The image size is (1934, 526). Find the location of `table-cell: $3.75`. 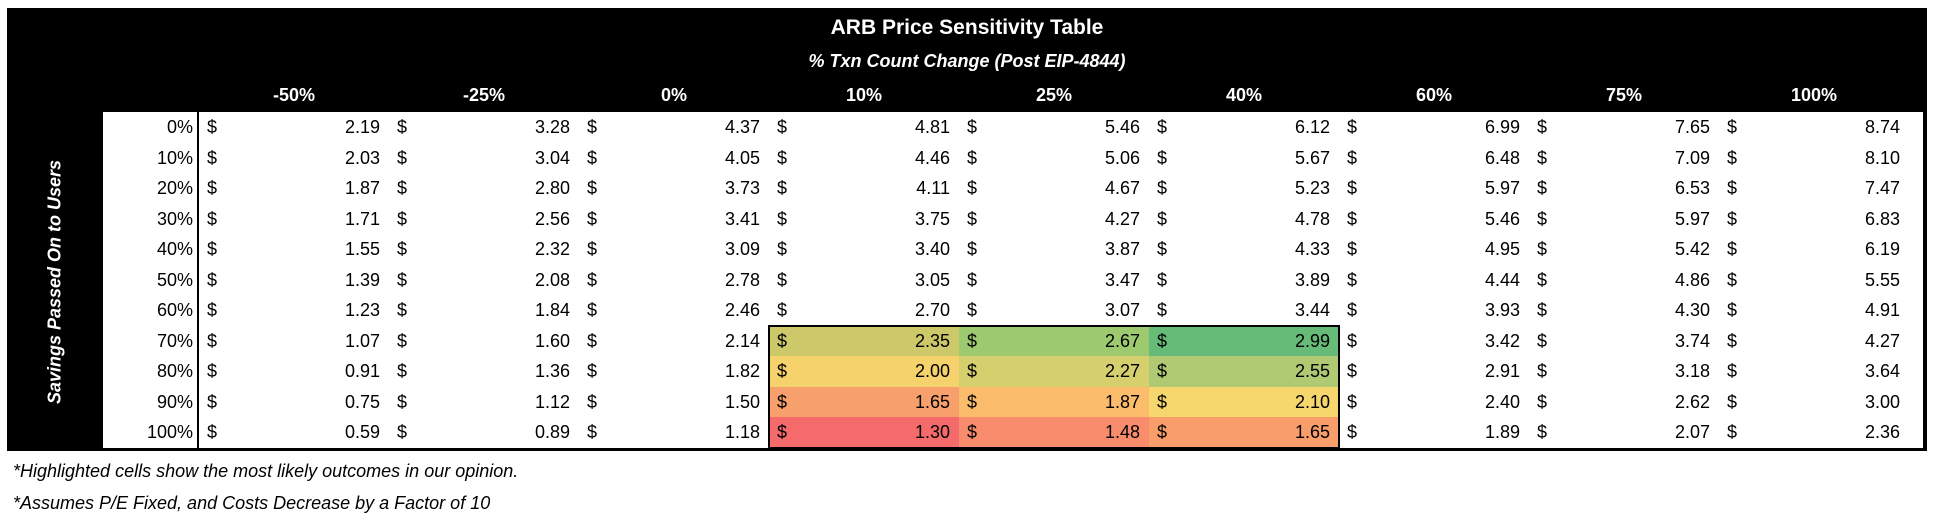

table-cell: $3.75 is located at coordinates (864, 219).